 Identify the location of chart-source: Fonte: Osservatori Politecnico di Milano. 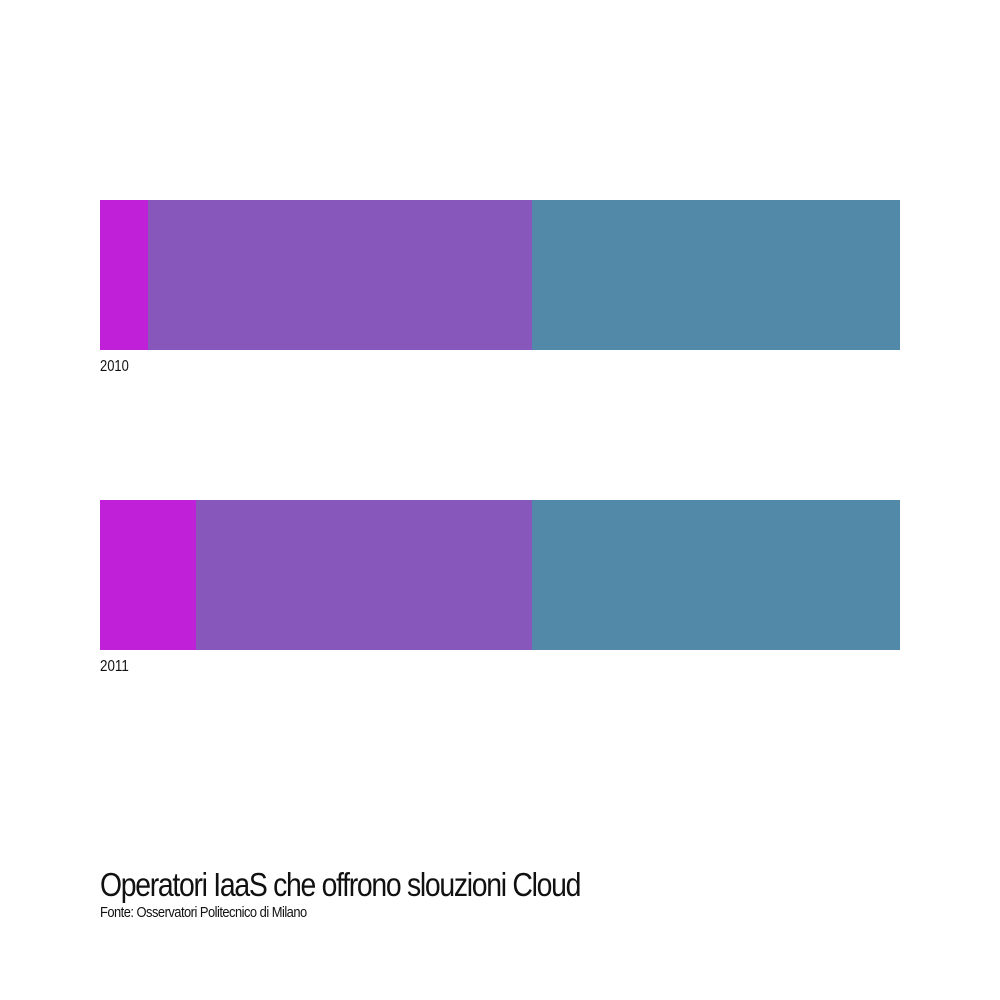
(203, 912).